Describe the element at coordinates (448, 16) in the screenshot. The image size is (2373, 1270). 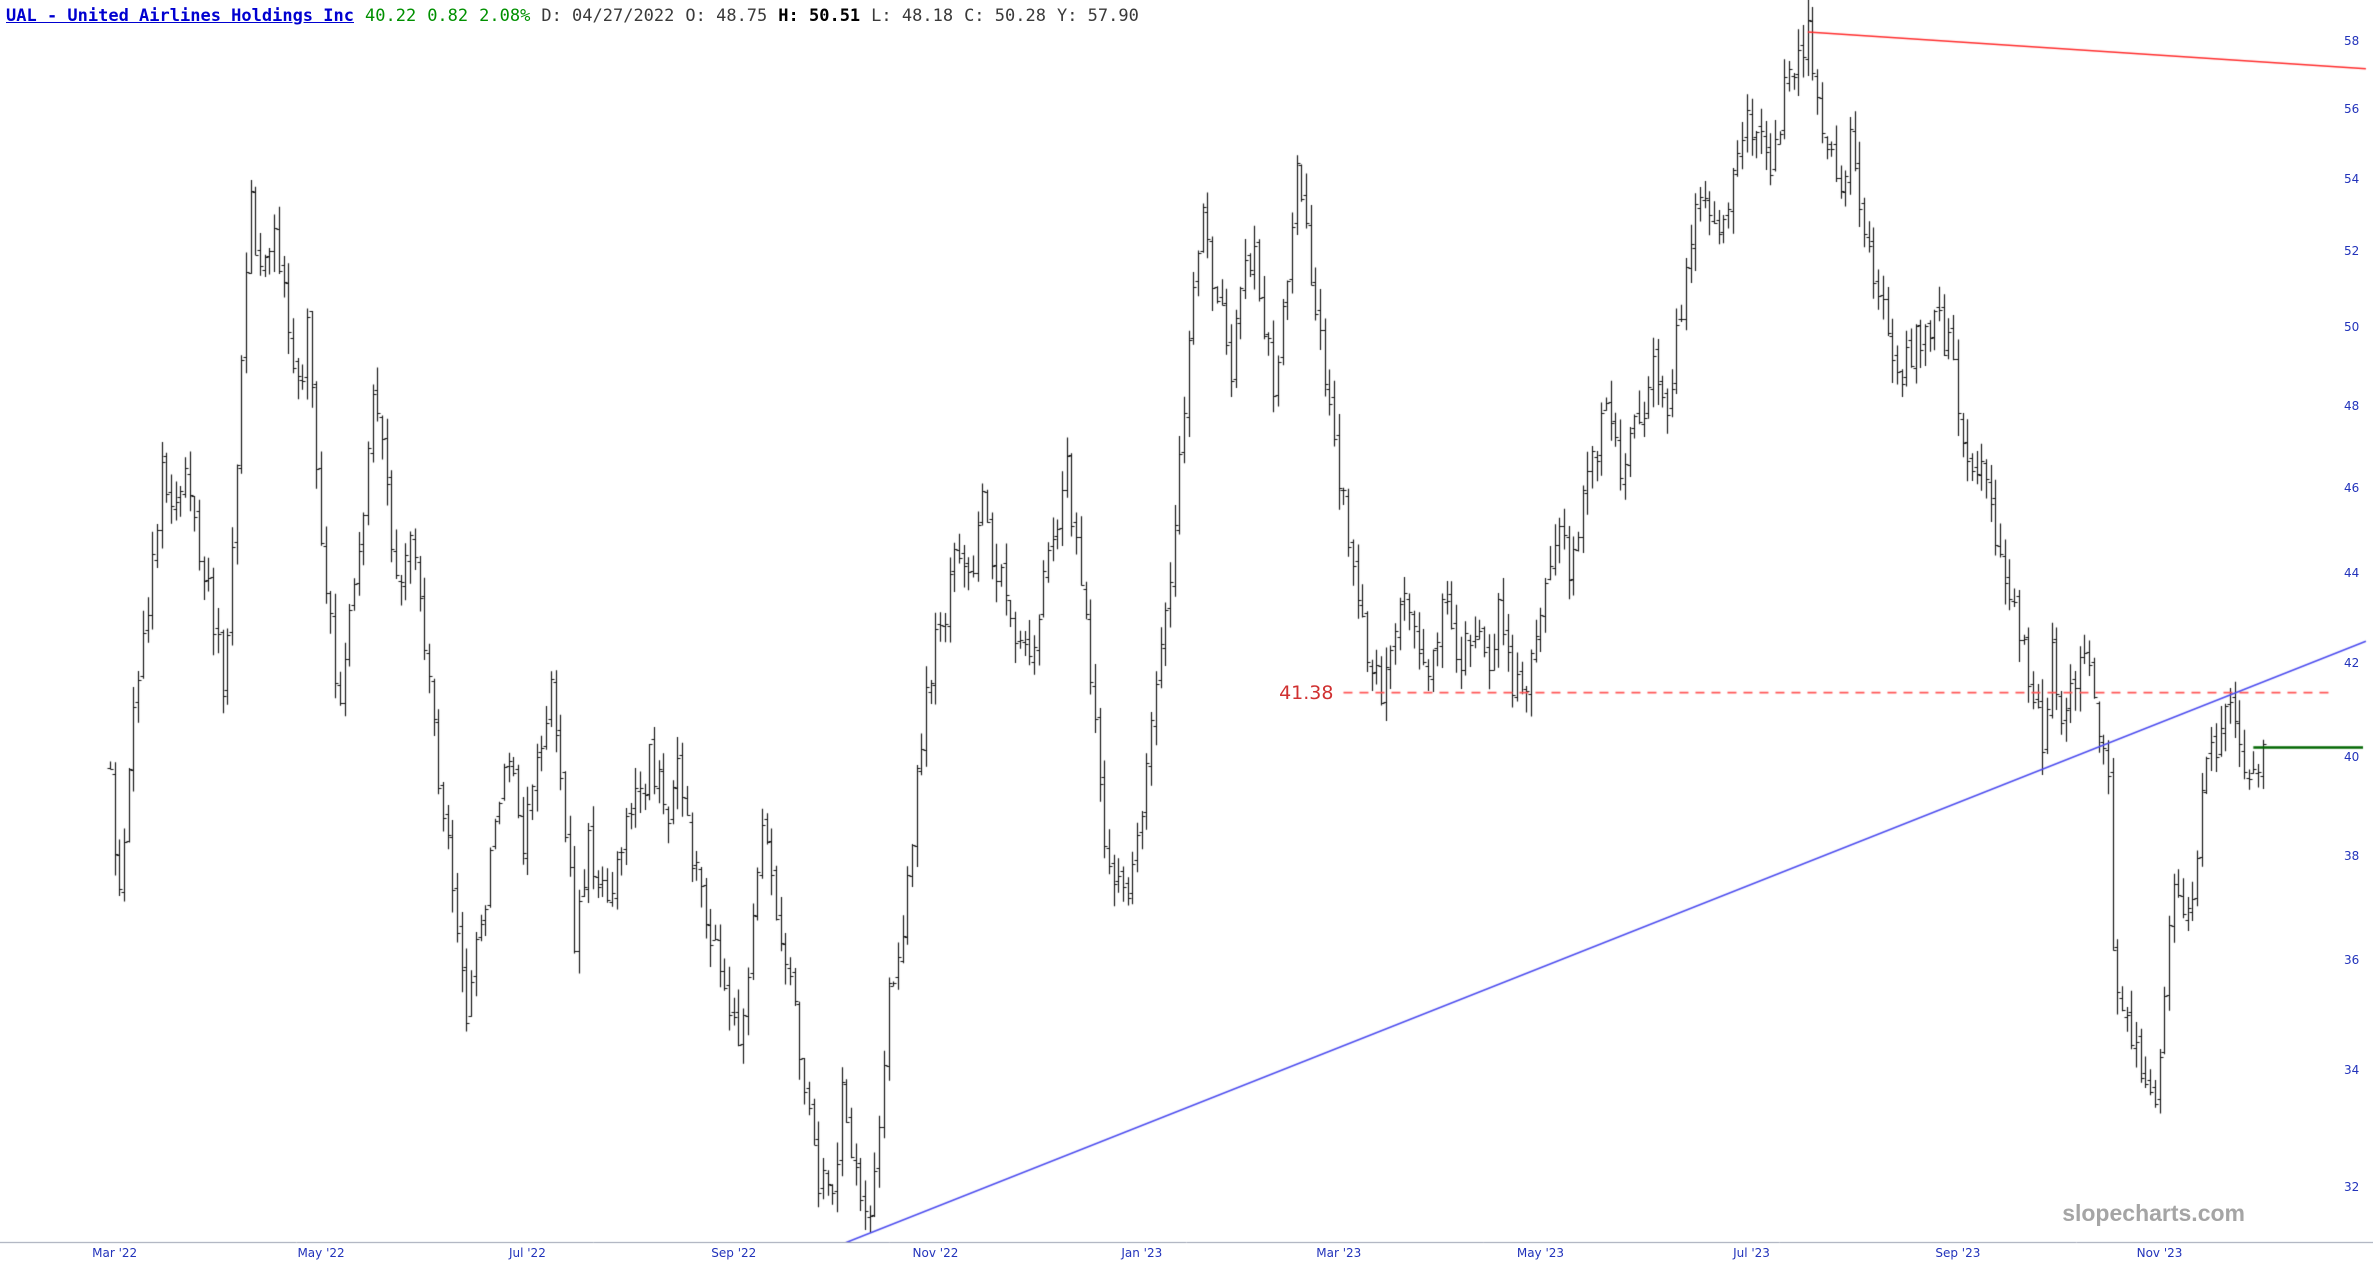
I see `price-change: 0.82` at that location.